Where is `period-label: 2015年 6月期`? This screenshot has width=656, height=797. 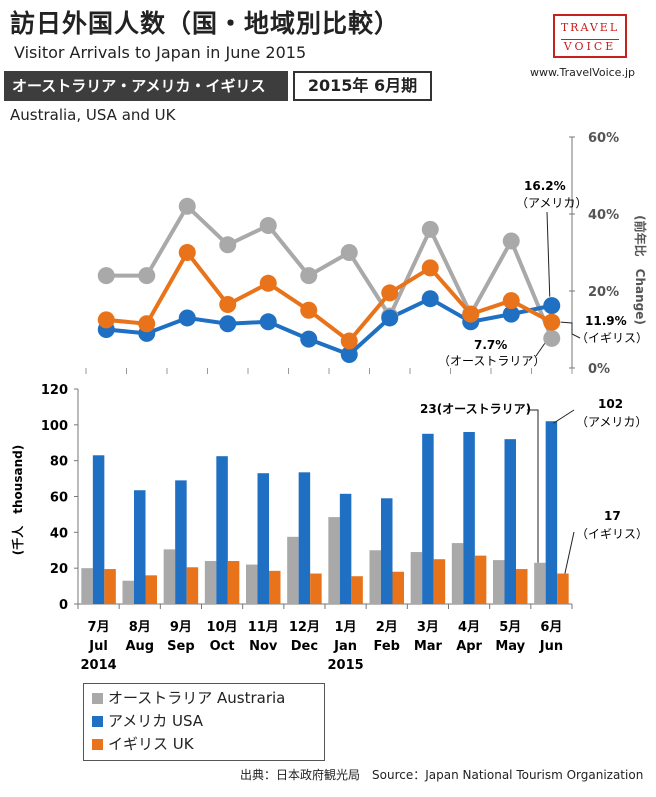 period-label: 2015年 6月期 is located at coordinates (362, 86).